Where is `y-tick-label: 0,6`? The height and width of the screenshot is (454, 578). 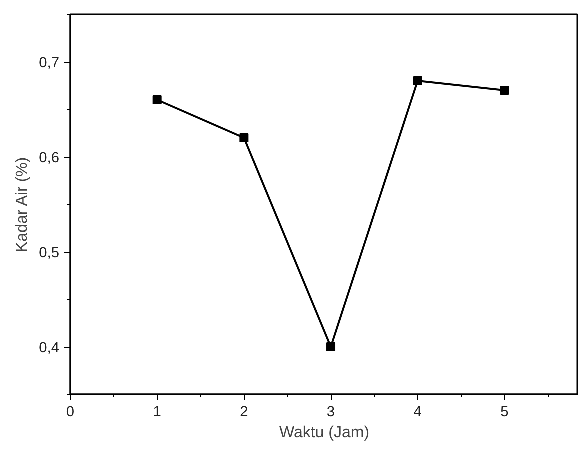
y-tick-label: 0,6 is located at coordinates (49, 158).